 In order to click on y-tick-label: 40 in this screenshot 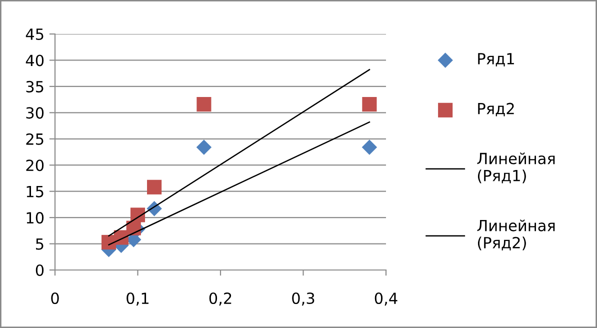, I will do `click(35, 60)`.